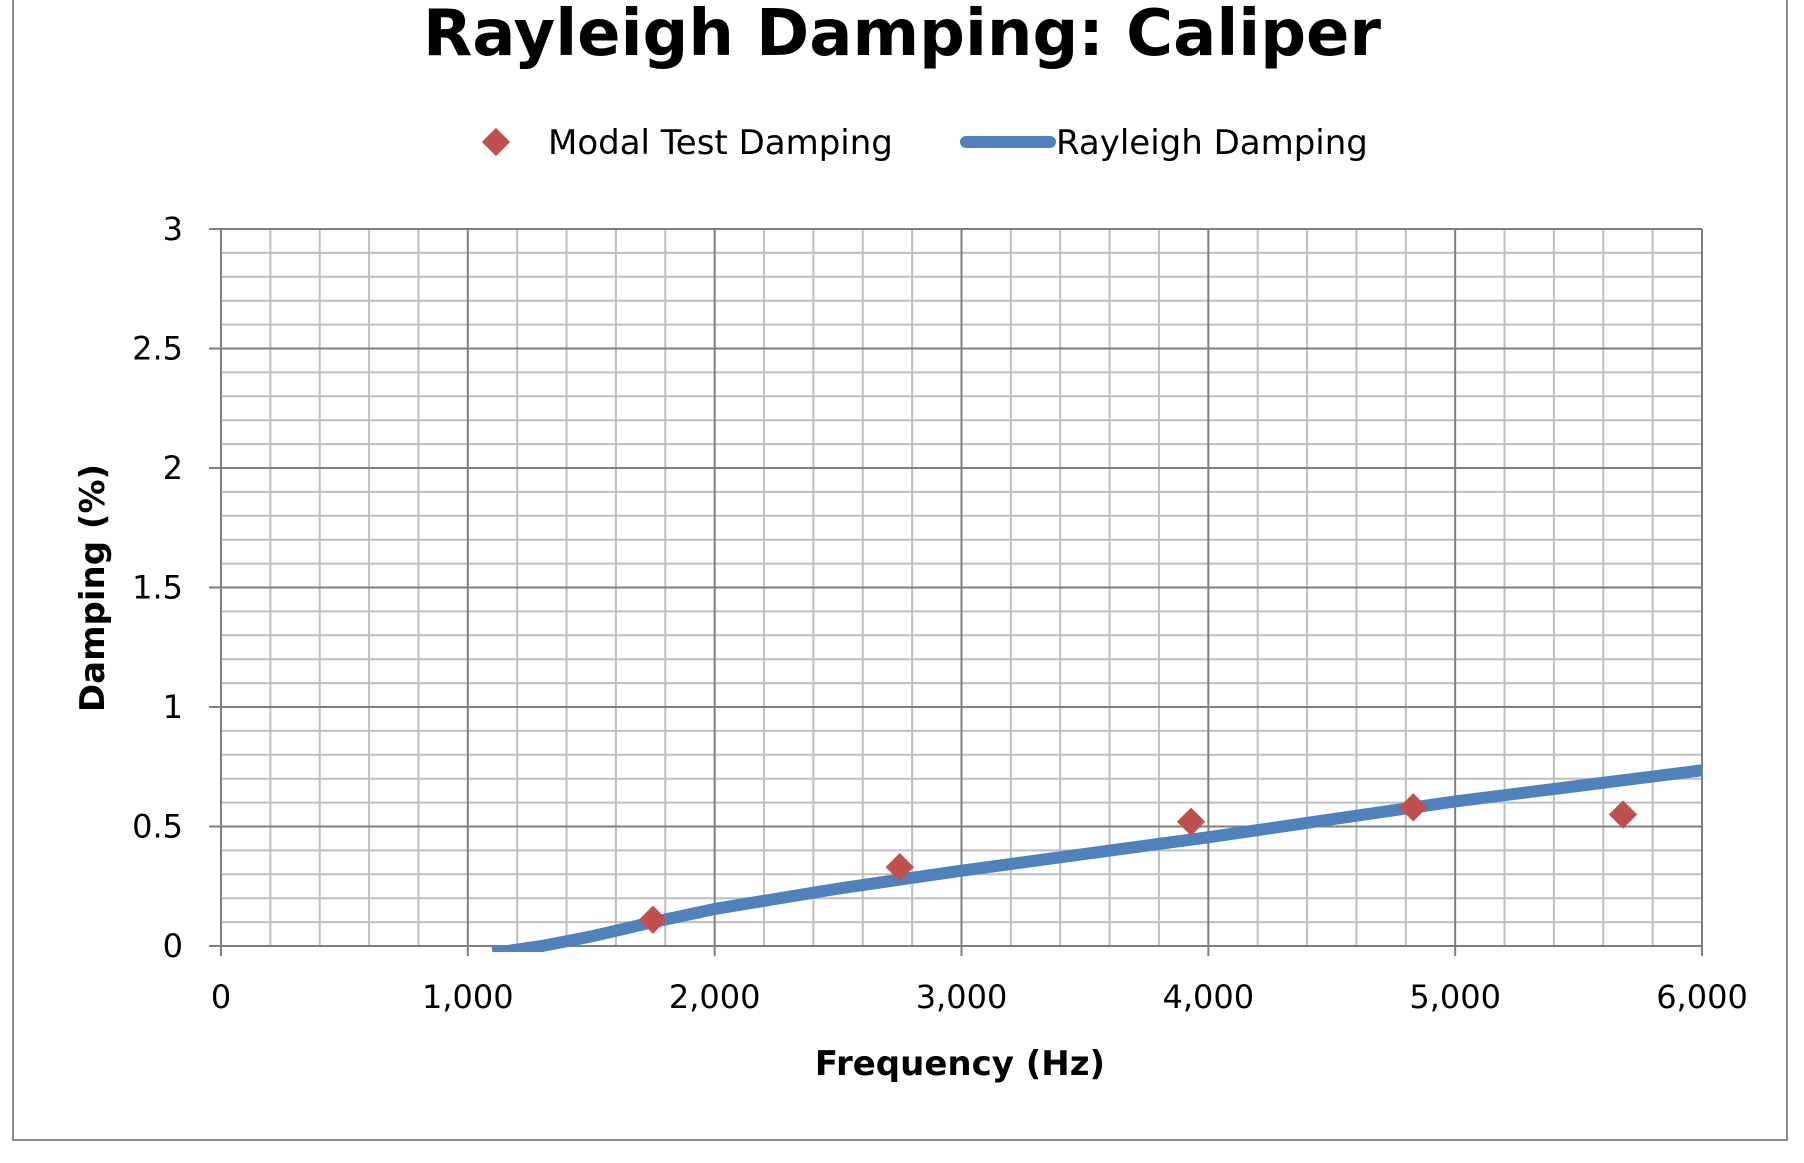 This screenshot has width=1804, height=1163. What do you see at coordinates (902, 35) in the screenshot?
I see `chart-title: Rayleigh Damping: Caliper` at bounding box center [902, 35].